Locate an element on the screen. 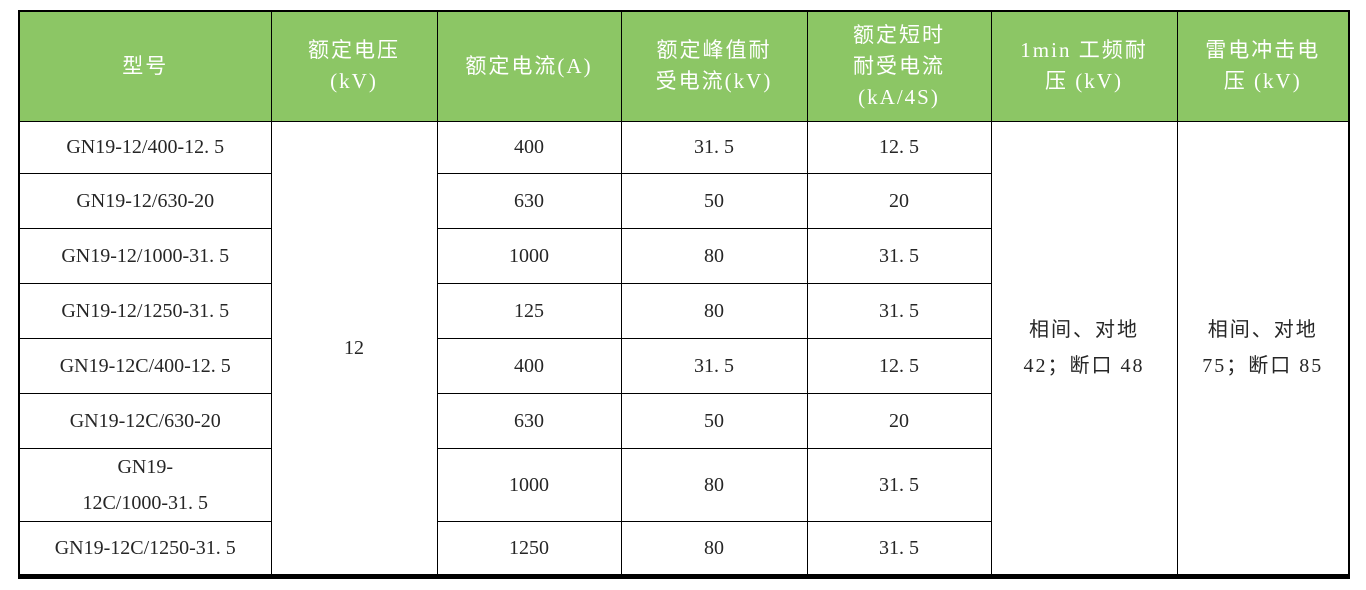 Image resolution: width=1366 pixels, height=590 pixels. power-freq-withstand-merged-cell: 相间、对地 42；断口 48 is located at coordinates (1084, 348).